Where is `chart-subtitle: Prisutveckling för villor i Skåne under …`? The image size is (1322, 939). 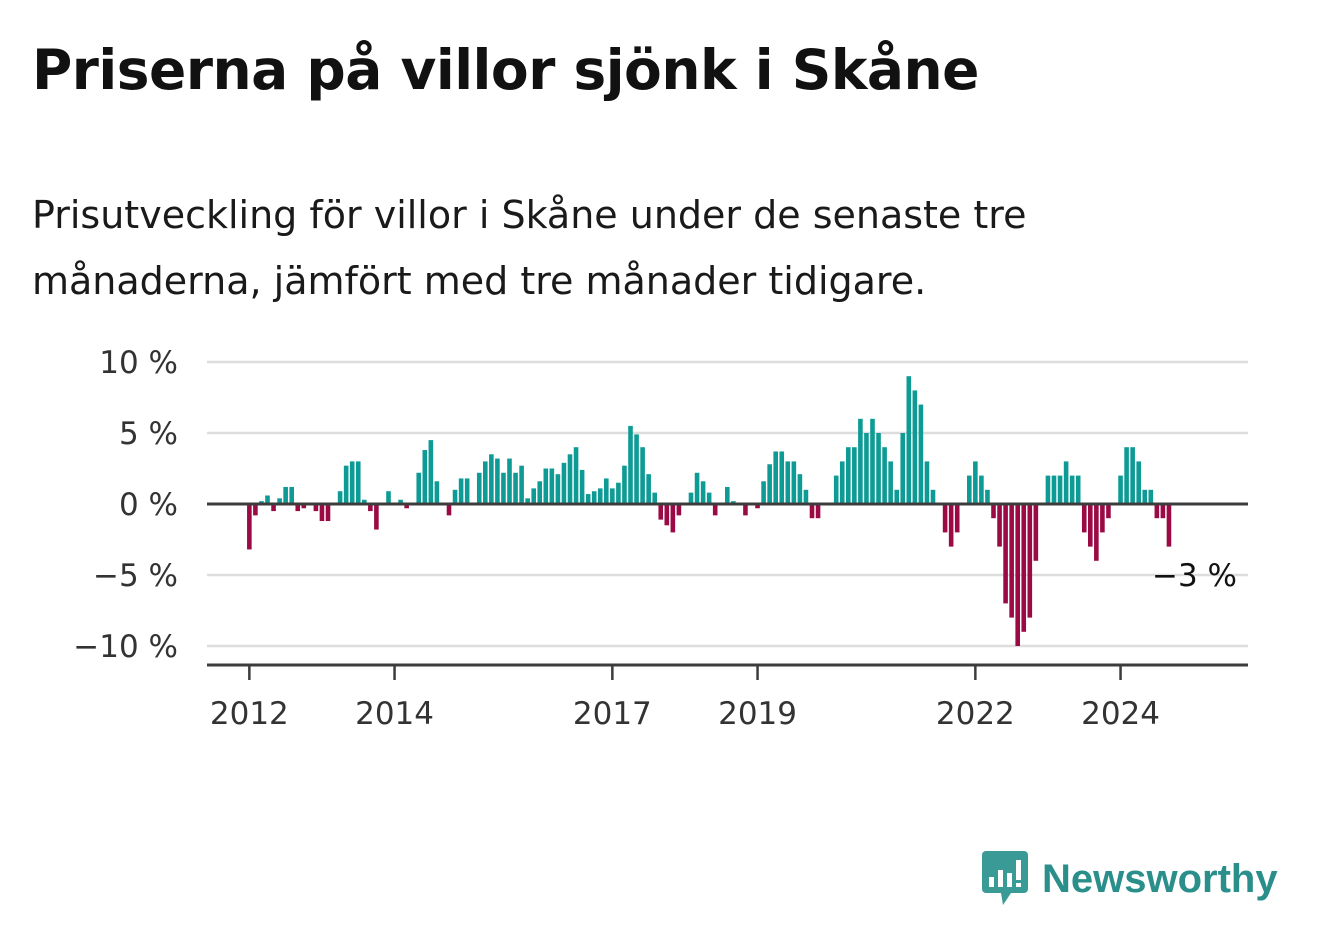 chart-subtitle: Prisutveckling för villor i Skåne under … is located at coordinates (529, 248).